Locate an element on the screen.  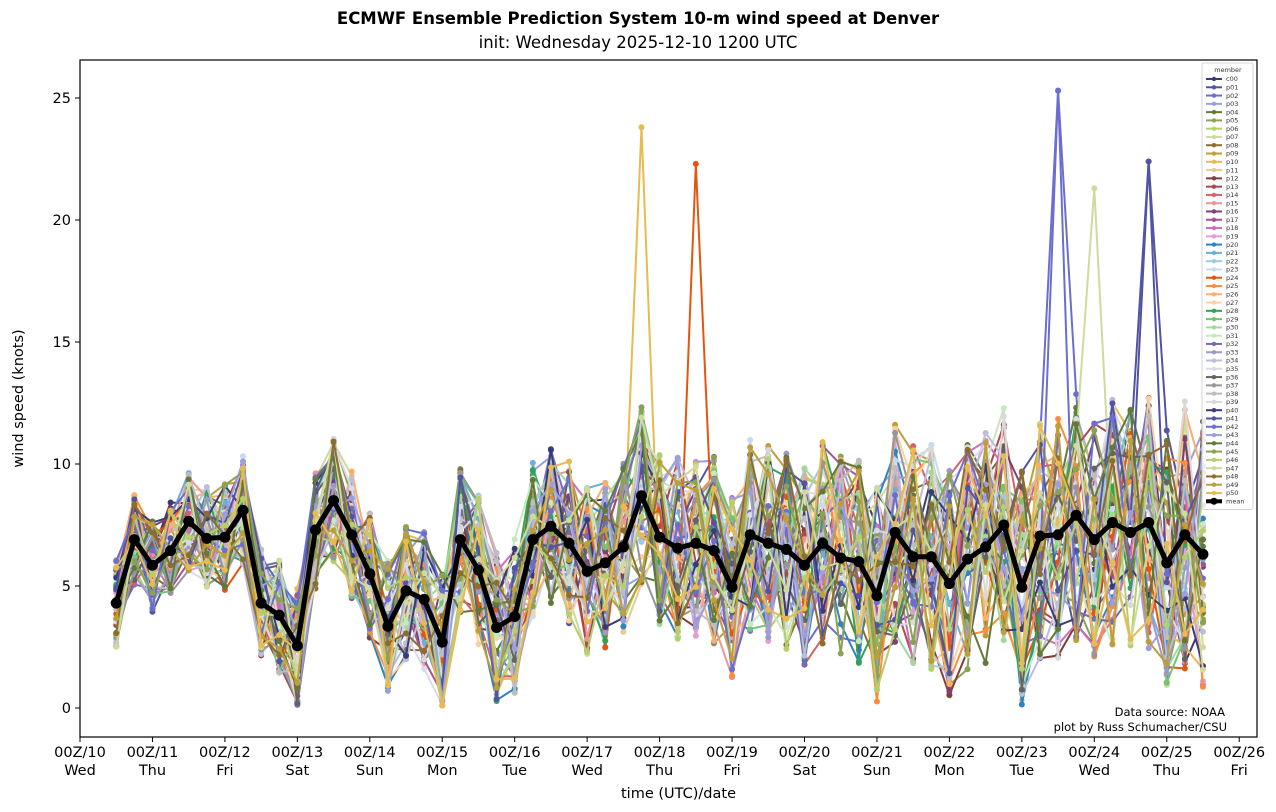
member-point-p13 is located at coordinates (804, 533).